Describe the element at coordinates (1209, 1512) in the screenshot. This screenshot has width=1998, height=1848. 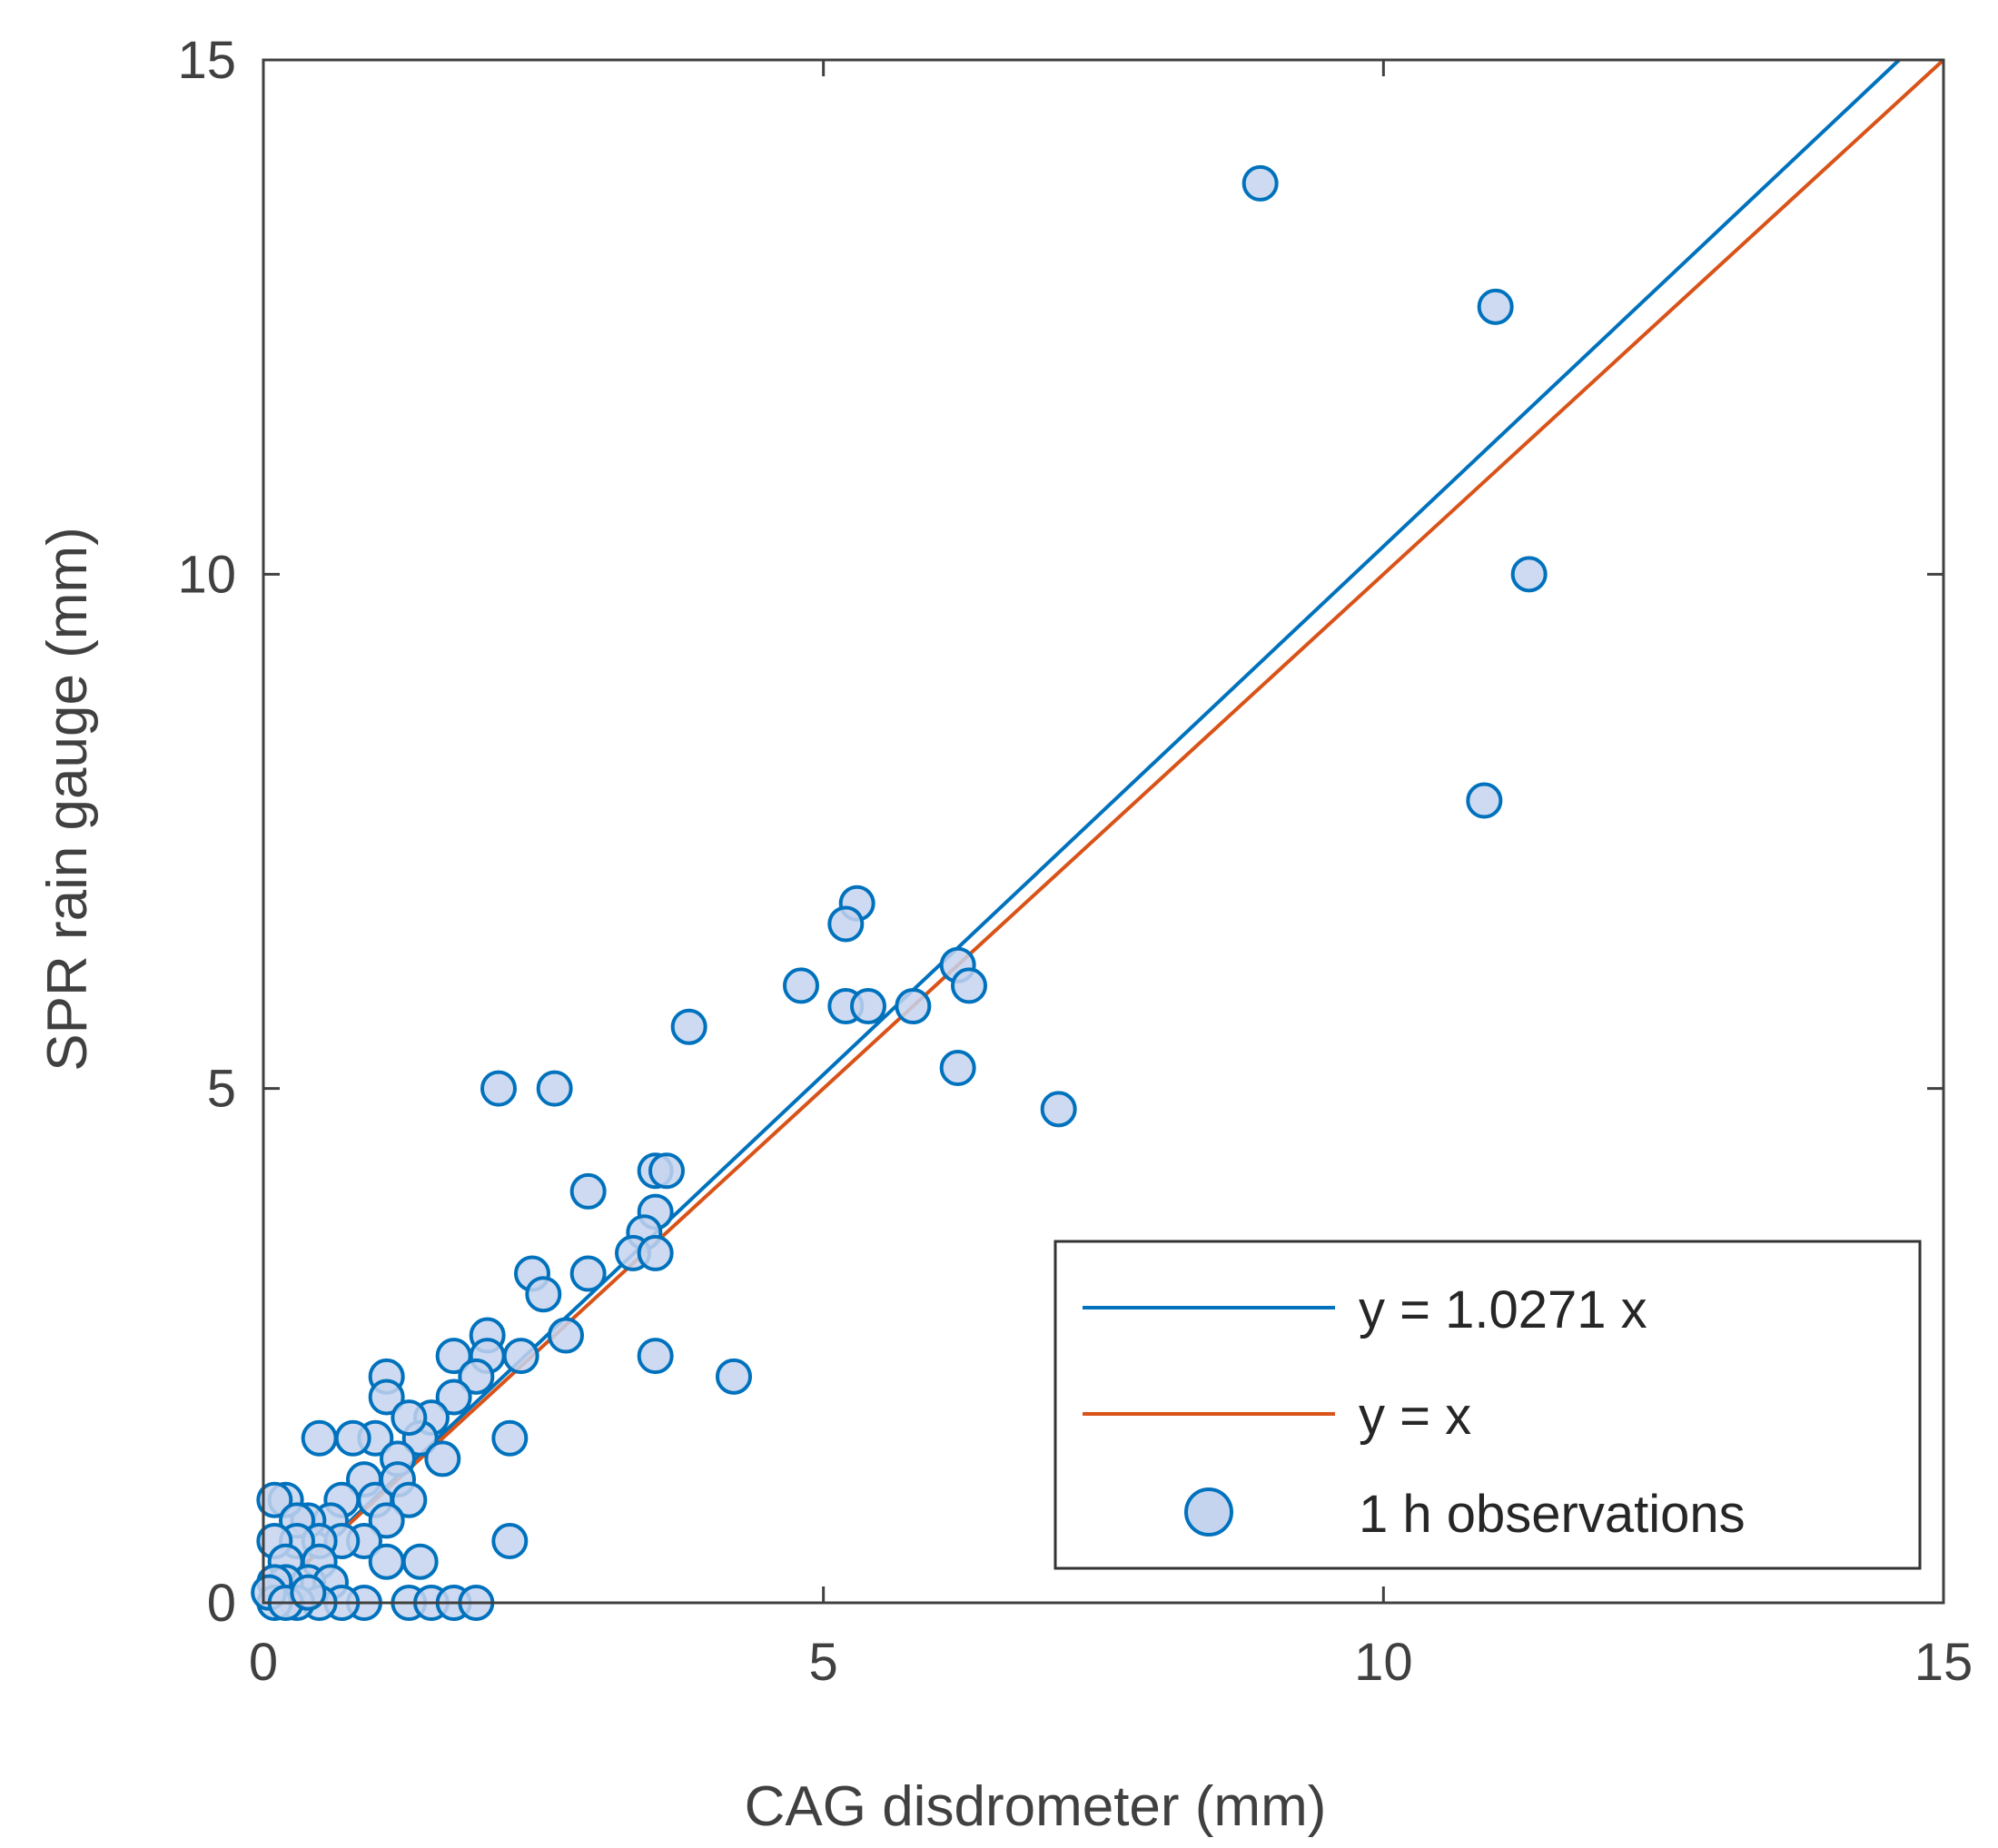
I see `legend-marker-observations` at that location.